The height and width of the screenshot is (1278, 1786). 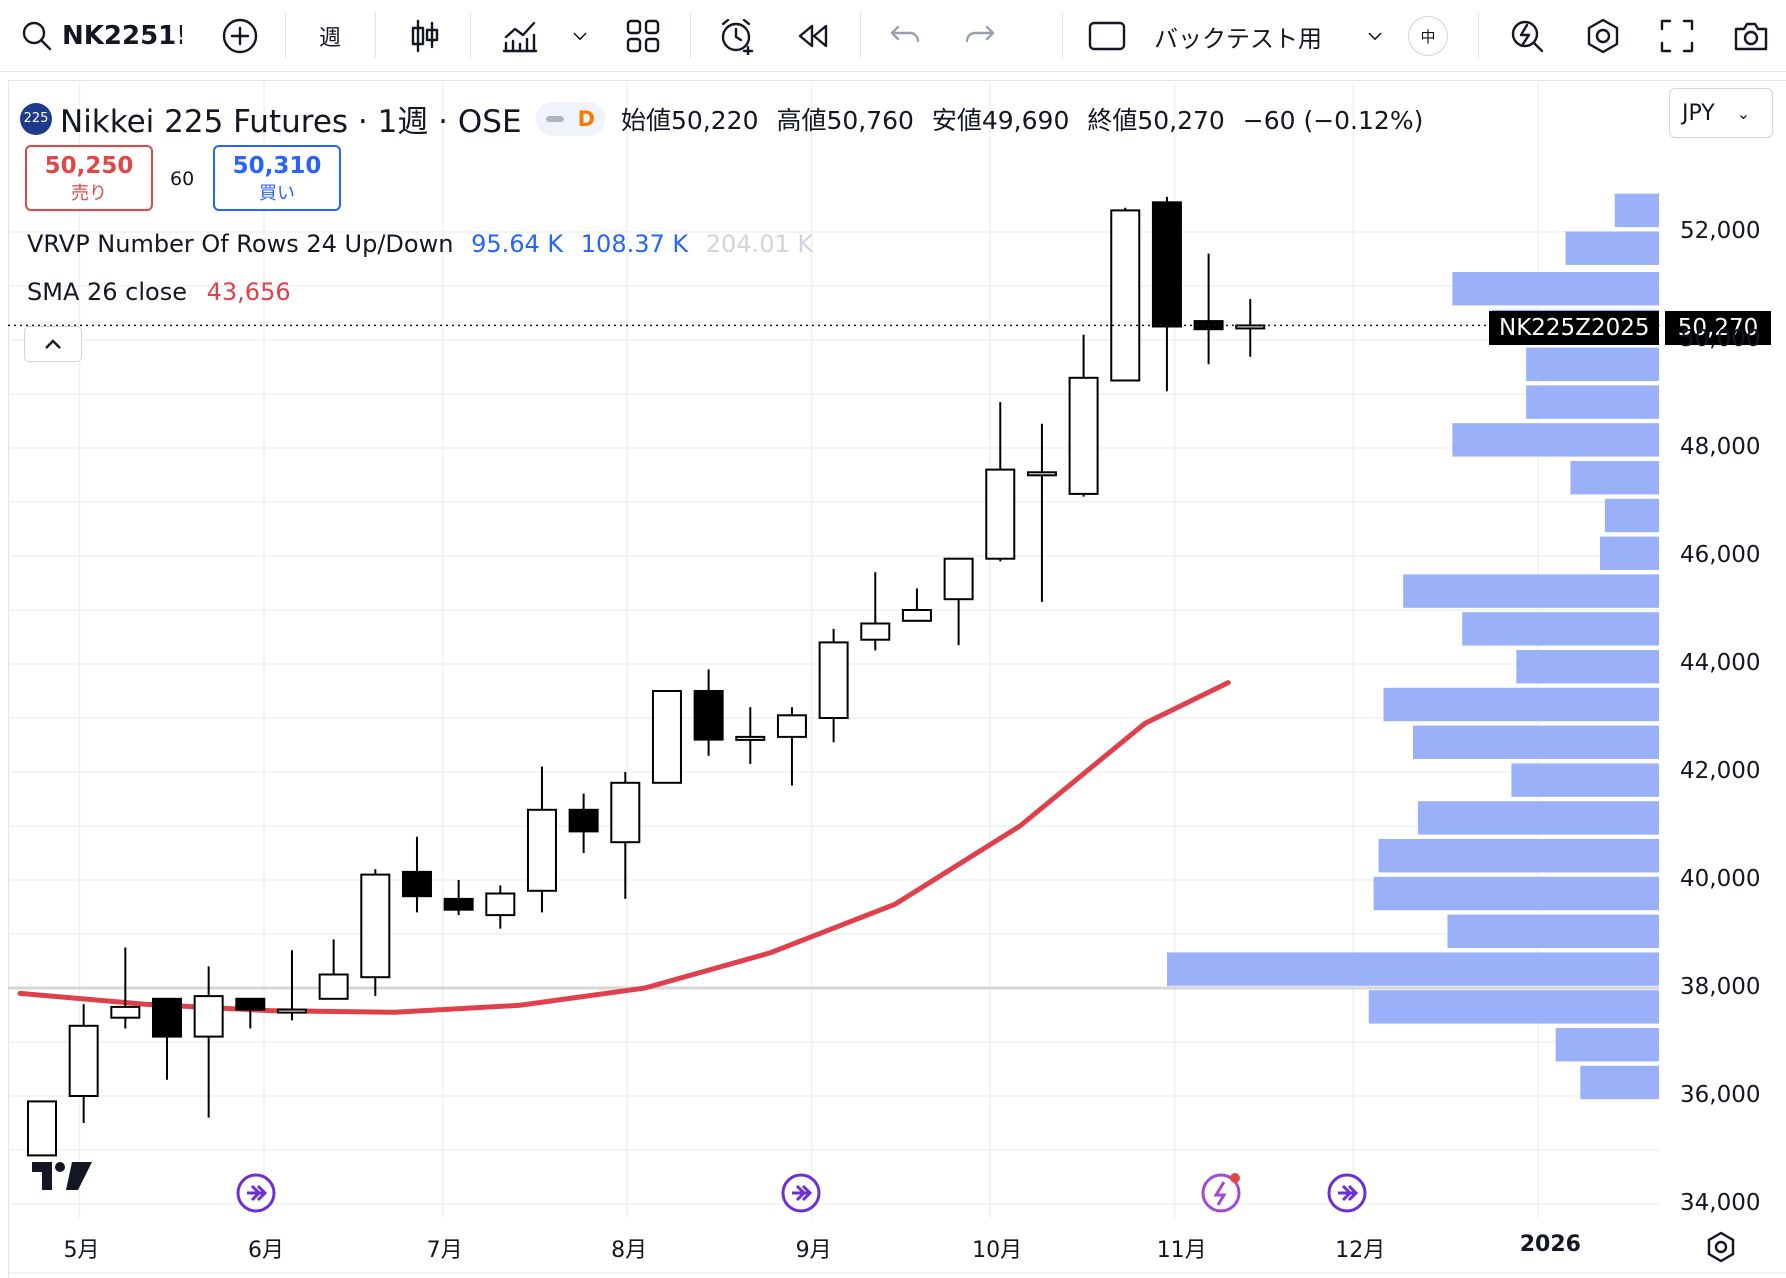 I want to click on symbol-name: NK2251!, so click(x=122, y=36).